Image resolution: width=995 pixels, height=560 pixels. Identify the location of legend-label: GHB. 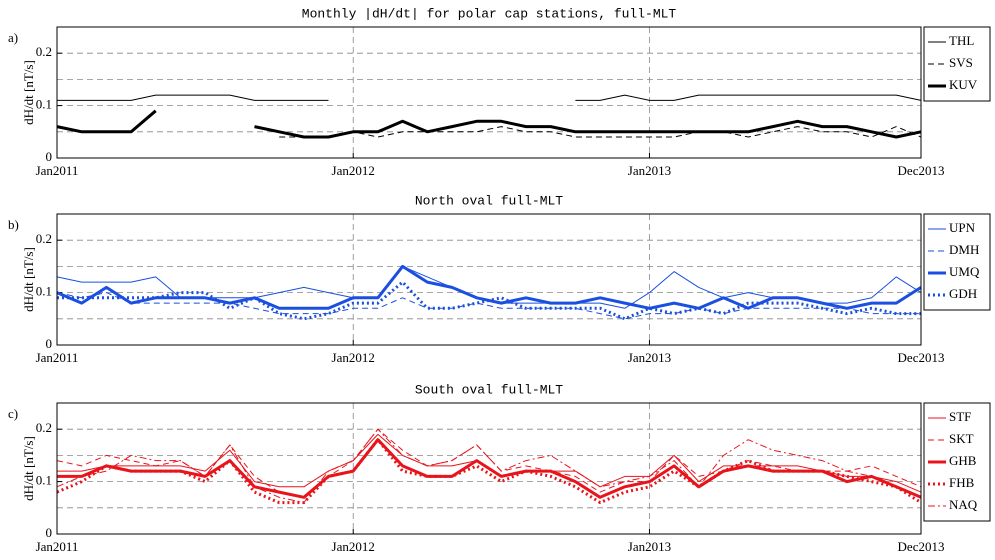
(963, 460).